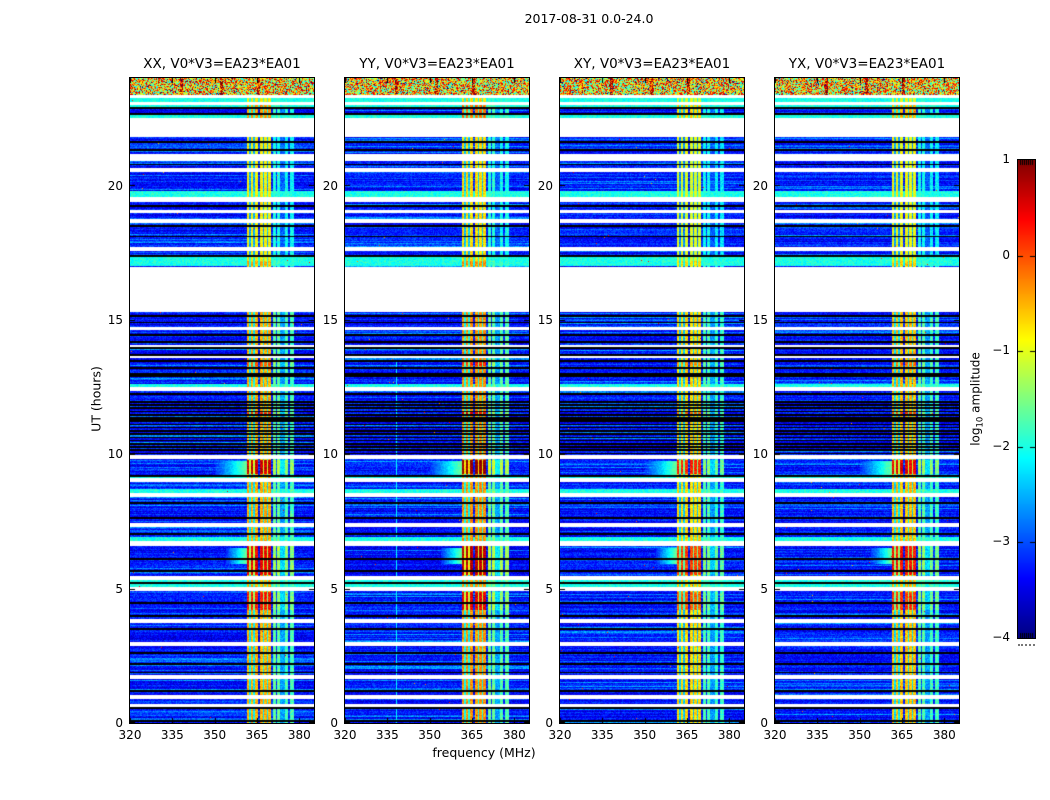 The image size is (1050, 800). Describe the element at coordinates (1006, 254) in the screenshot. I see `colorbar-tick-label: 0` at that location.